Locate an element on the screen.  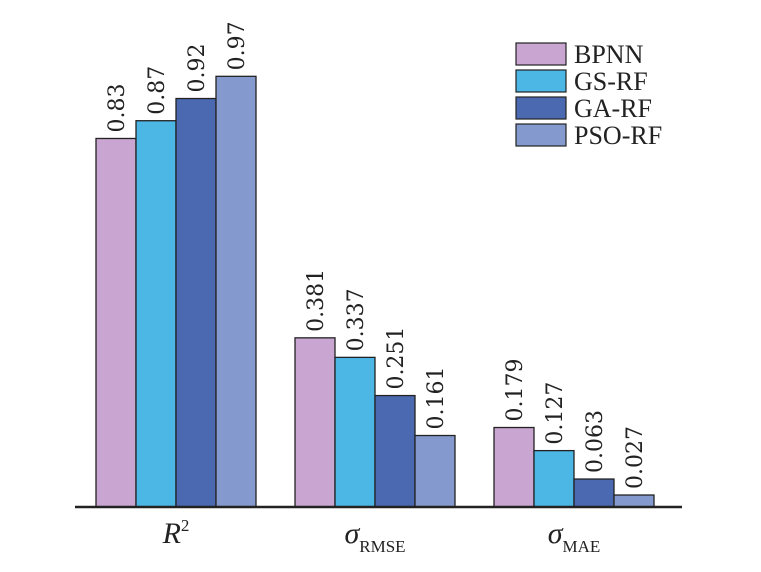
legend-label-pso-rf: PSO-RF is located at coordinates (618, 135).